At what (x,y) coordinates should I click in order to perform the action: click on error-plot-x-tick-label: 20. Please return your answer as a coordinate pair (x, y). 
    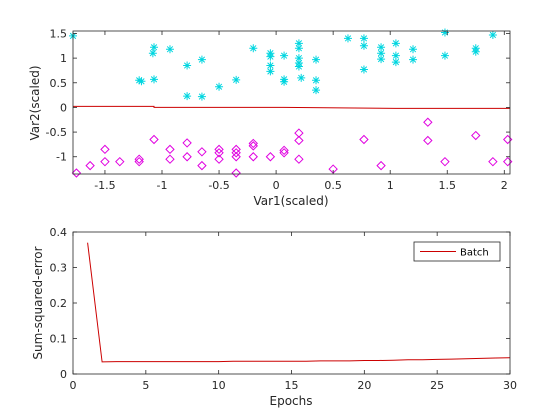
    Looking at the image, I should click on (364, 385).